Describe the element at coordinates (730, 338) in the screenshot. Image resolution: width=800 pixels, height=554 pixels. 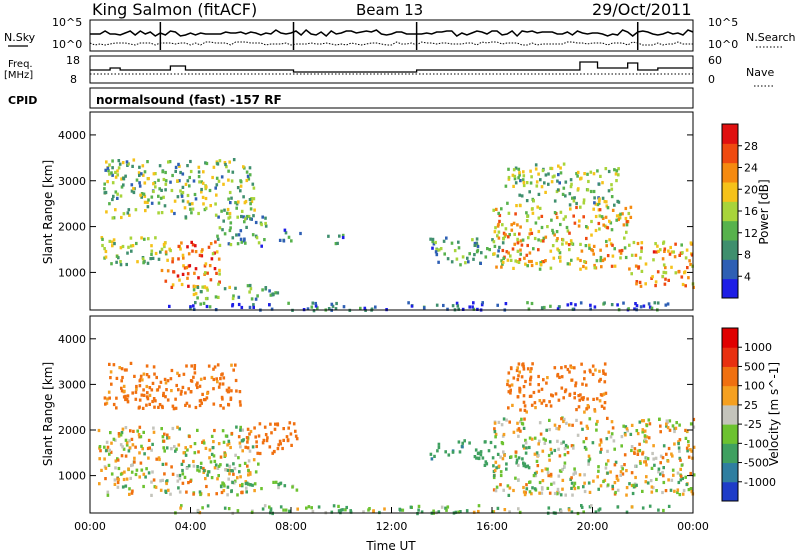
I see `colorbar-swatch` at that location.